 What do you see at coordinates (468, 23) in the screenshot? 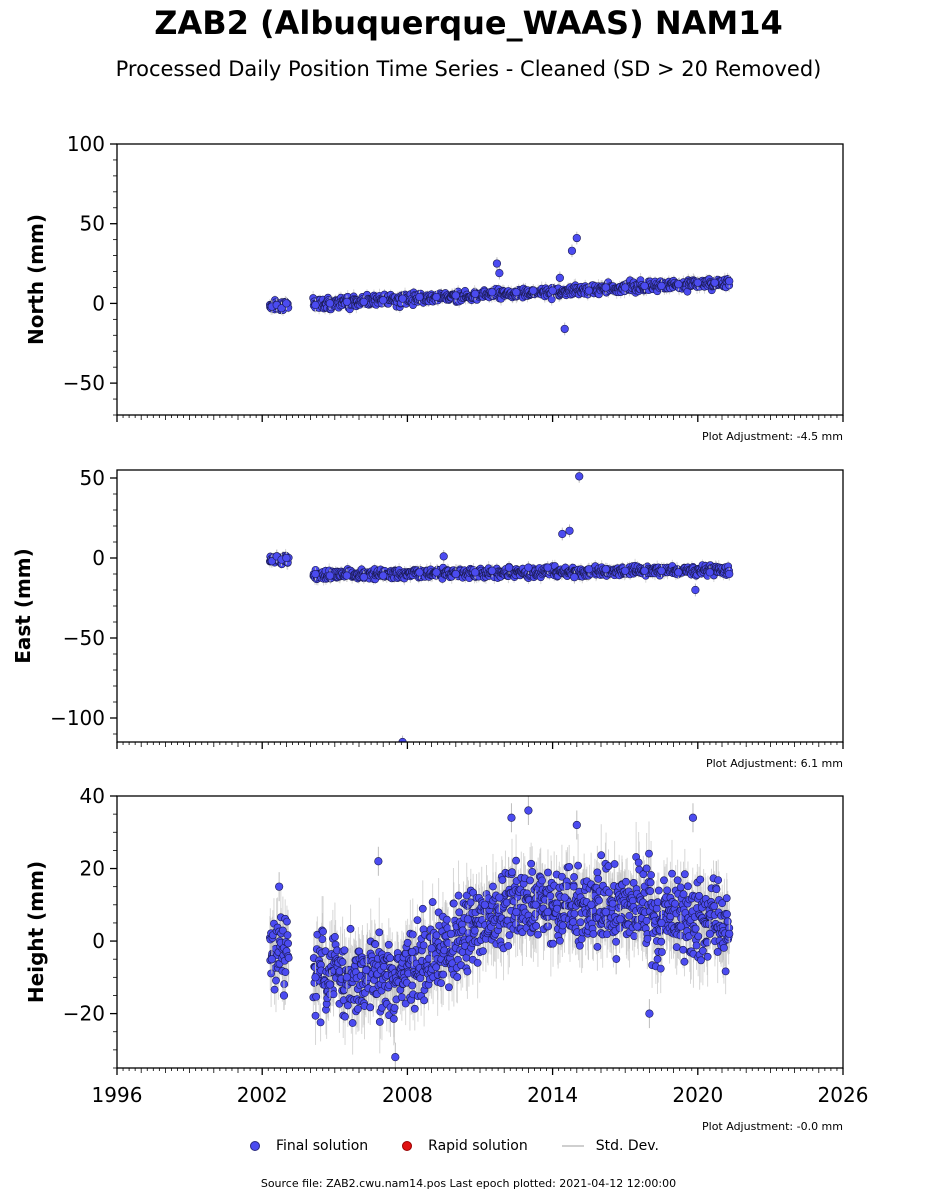
I see `chart-title: ZAB2 (Albuquerque_WAAS) NAM14` at bounding box center [468, 23].